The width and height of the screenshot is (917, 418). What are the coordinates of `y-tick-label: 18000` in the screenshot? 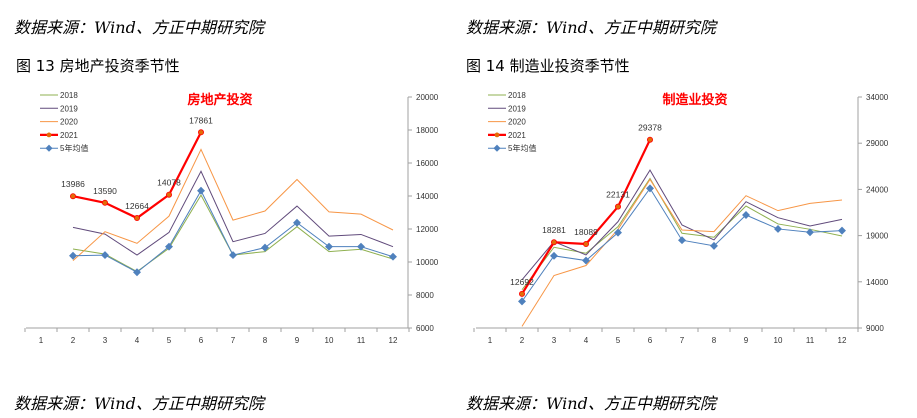 It's located at (427, 130).